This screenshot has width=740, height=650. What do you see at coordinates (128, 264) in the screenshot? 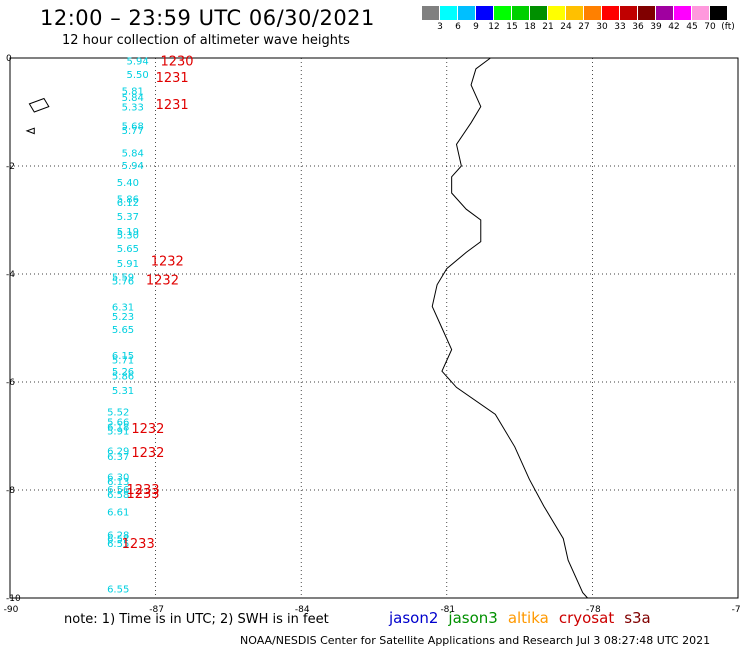
I see `swh-value-label: 5.91` at bounding box center [128, 264].